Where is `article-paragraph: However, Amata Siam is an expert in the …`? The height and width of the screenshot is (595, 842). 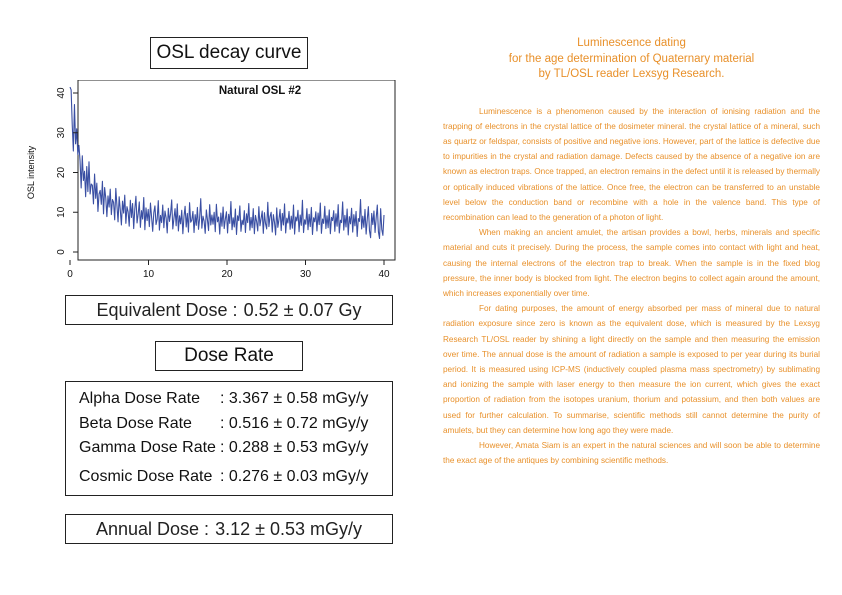 article-paragraph: However, Amata Siam is an expert in the … is located at coordinates (631, 453).